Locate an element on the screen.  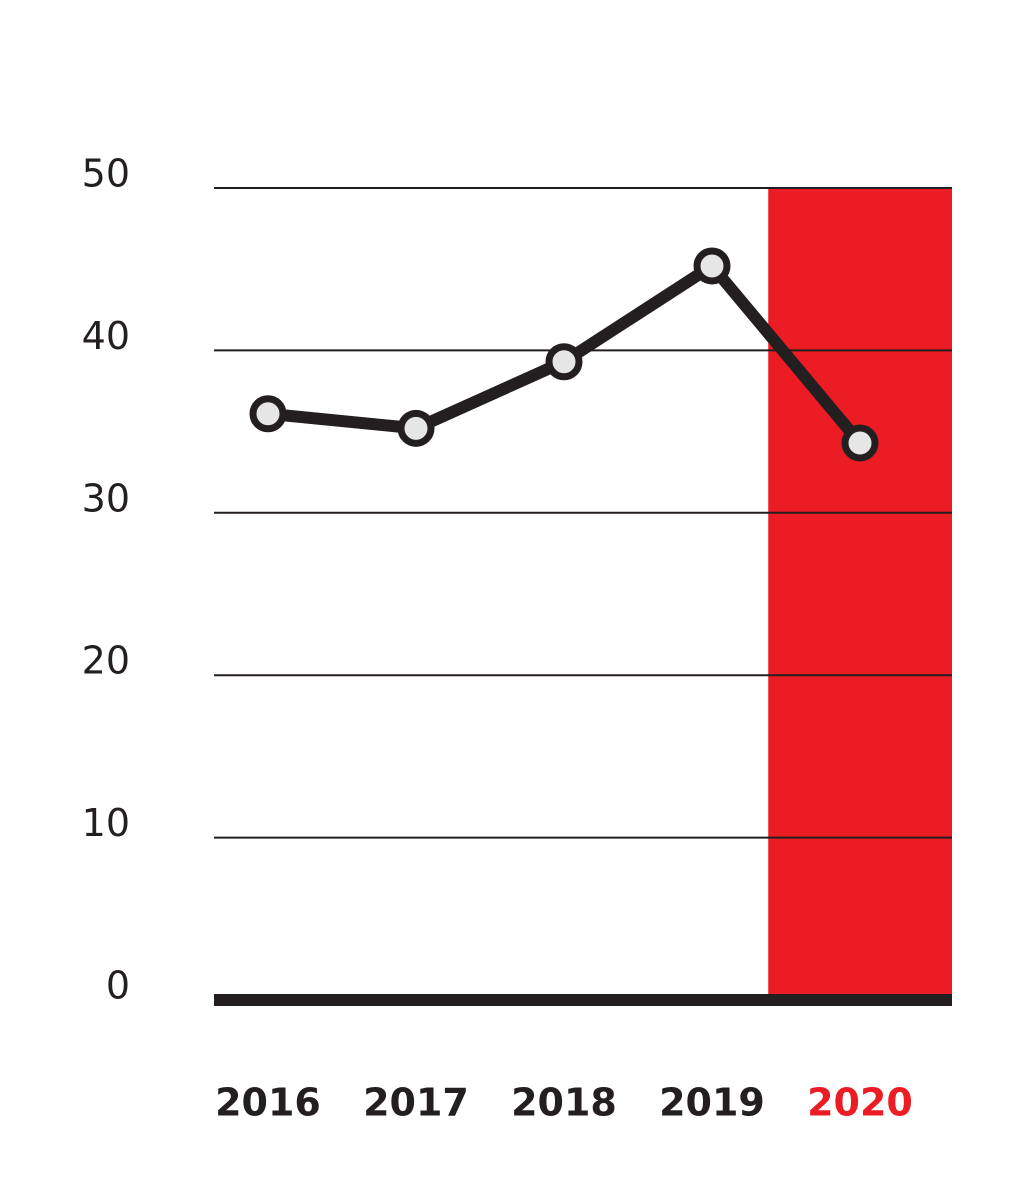
x-tick-label: 2020 is located at coordinates (860, 1103).